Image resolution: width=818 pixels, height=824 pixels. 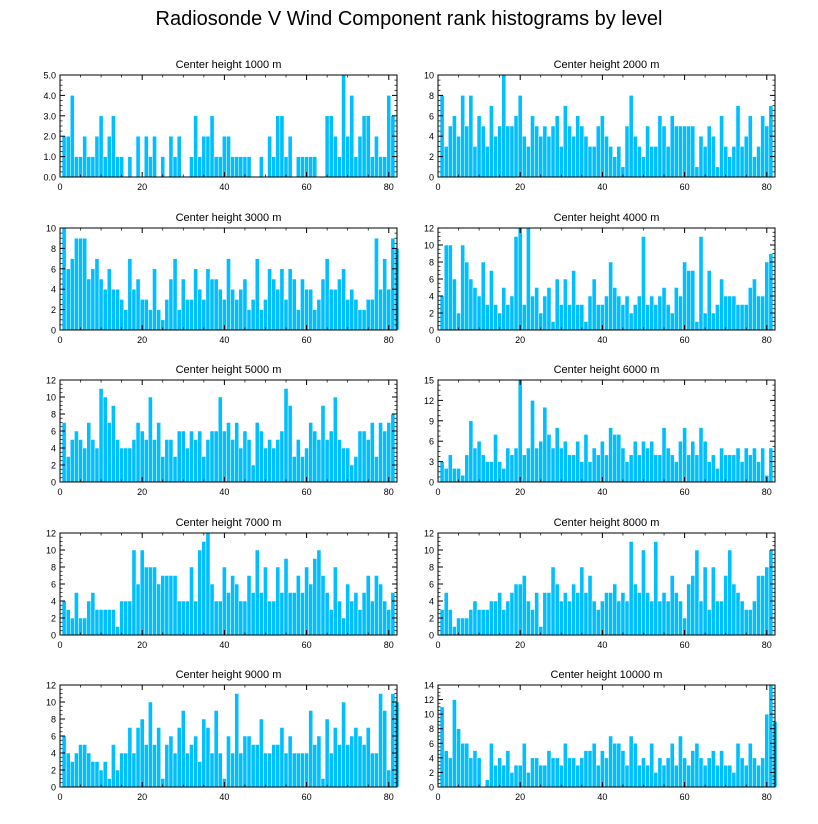 I want to click on y-tick-label: 0, so click(x=53, y=636).